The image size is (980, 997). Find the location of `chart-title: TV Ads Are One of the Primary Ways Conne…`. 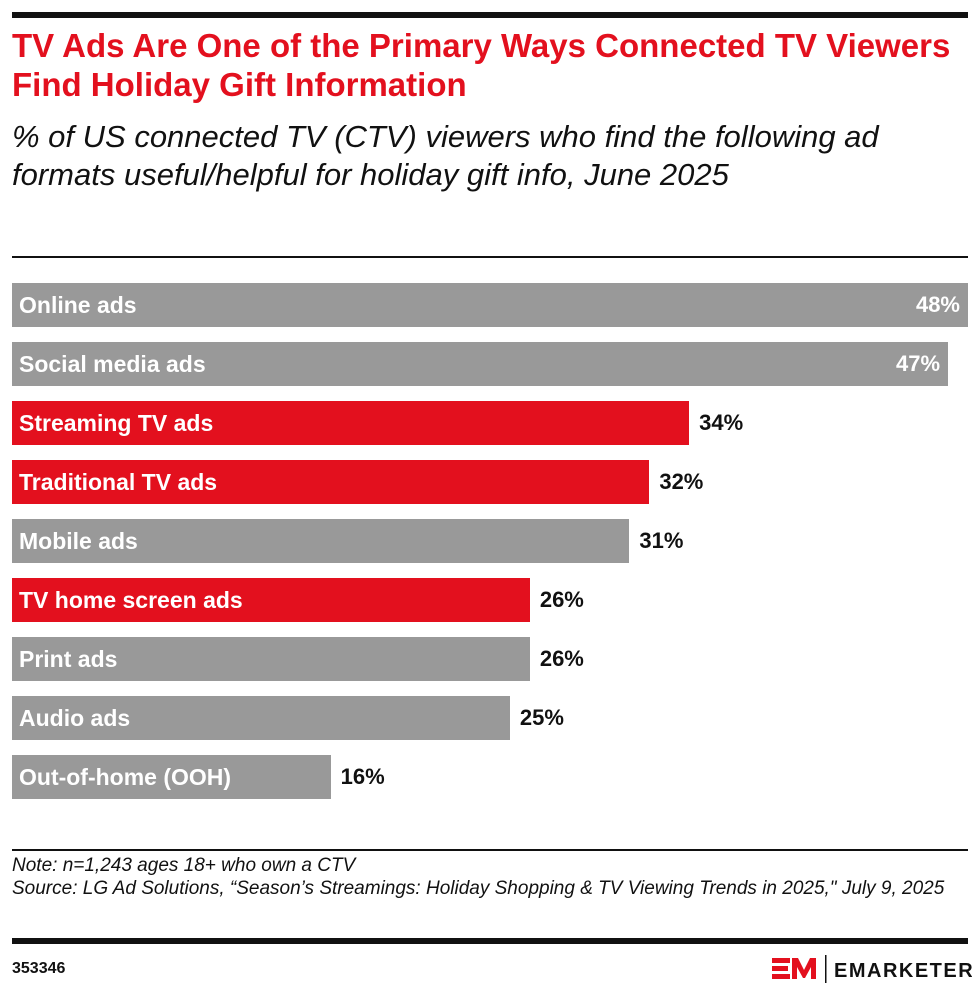

chart-title: TV Ads Are One of the Primary Ways Conne… is located at coordinates (481, 65).